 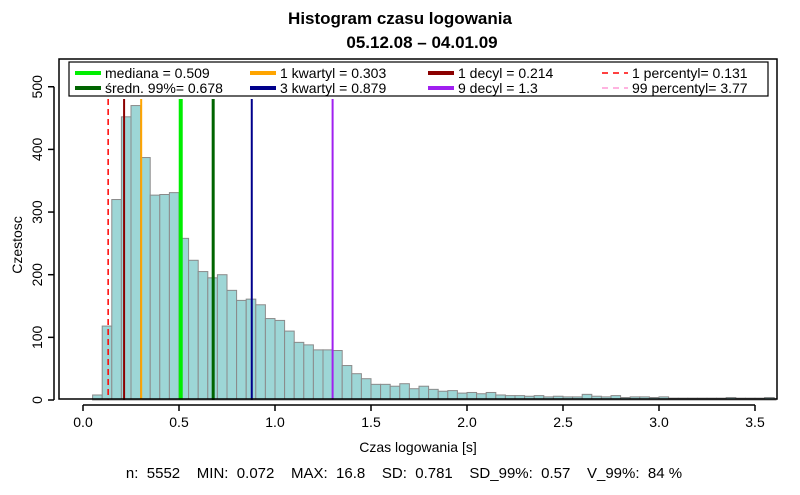 I want to click on legend-label: mediana = 0.509, so click(x=157, y=73).